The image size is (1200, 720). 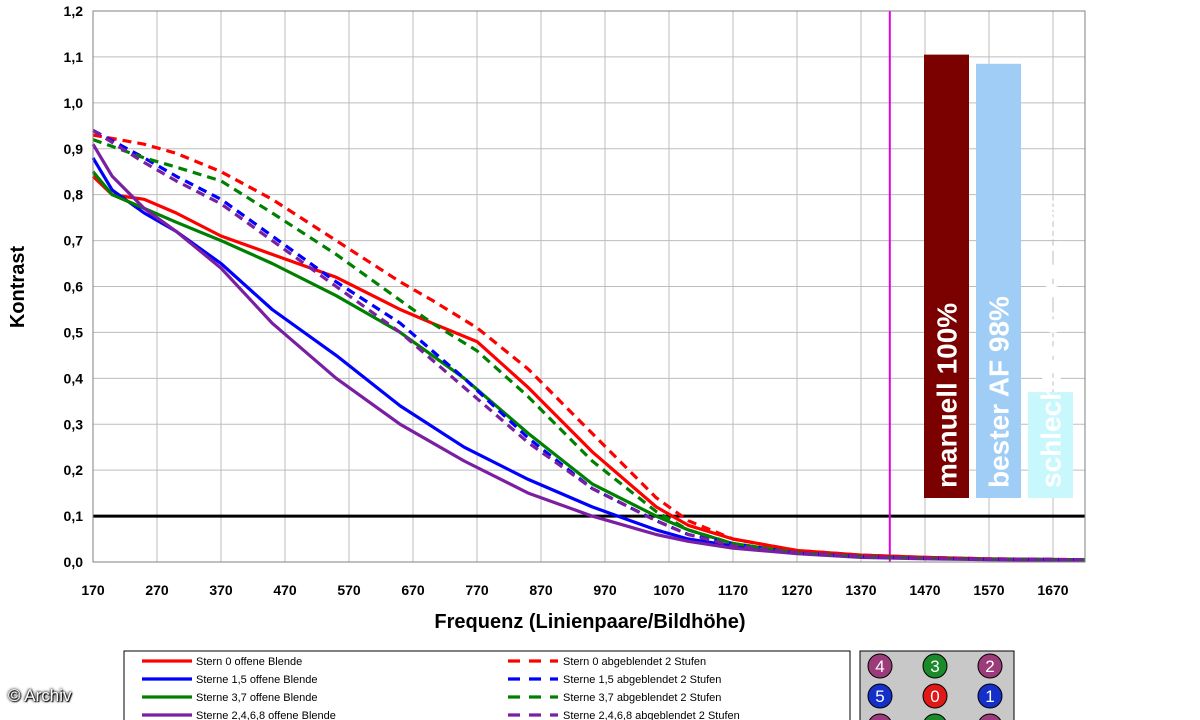 I want to click on legend-box, so click(x=487, y=685).